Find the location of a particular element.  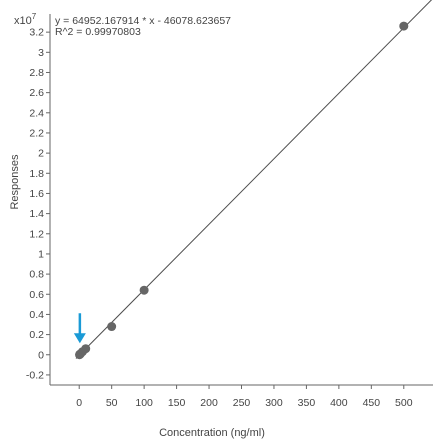

x-tick-label: 150 is located at coordinates (177, 403).